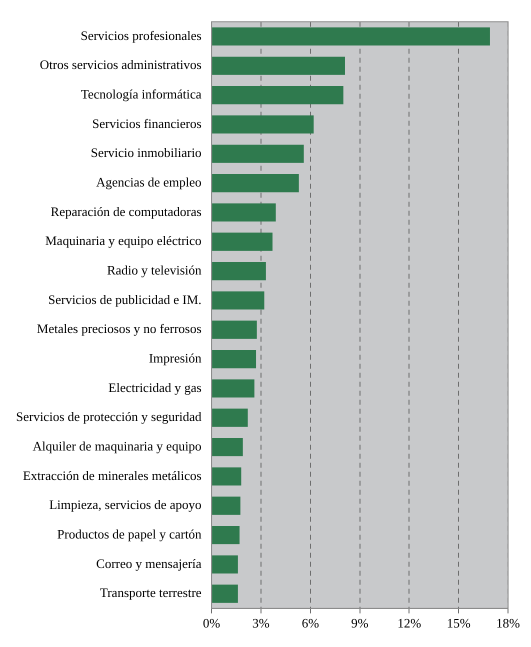  Describe the element at coordinates (117, 446) in the screenshot. I see `y-tick-label: Alquiler de maquinaria y equipo` at that location.